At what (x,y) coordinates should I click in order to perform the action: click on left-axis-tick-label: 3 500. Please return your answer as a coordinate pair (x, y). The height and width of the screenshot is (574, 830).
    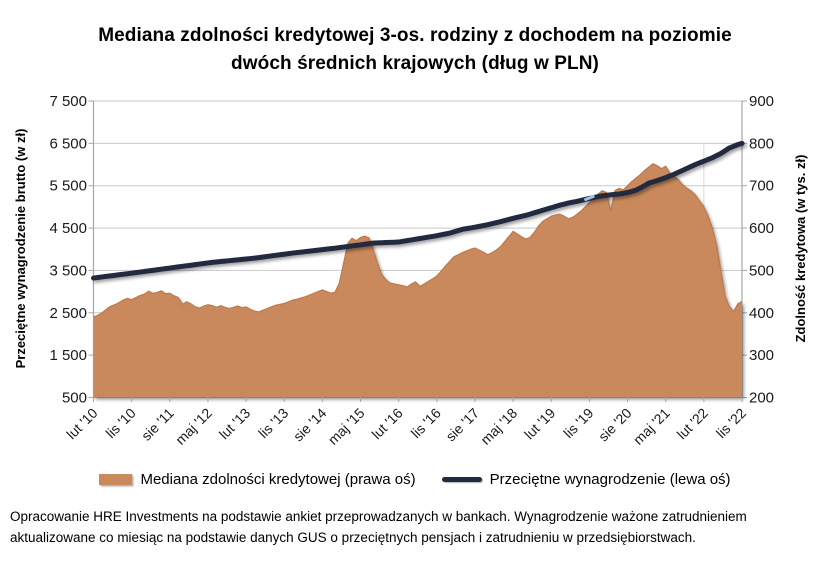
    Looking at the image, I should click on (68, 270).